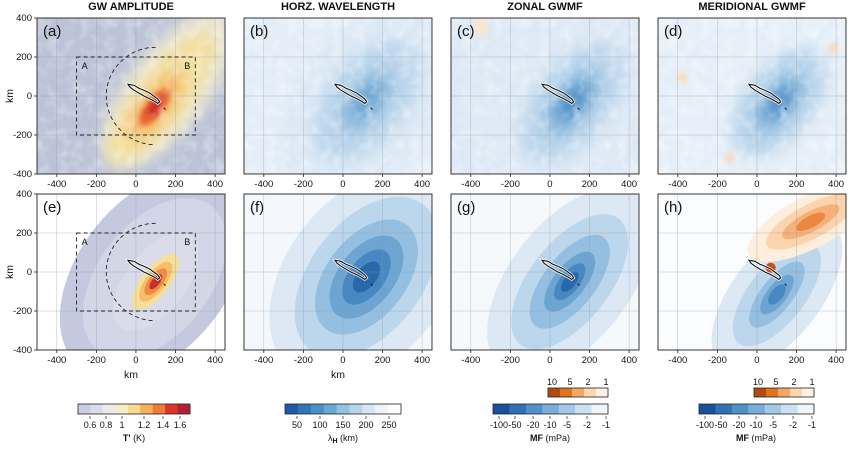  I want to click on colorbar-tick-label: -50, so click(514, 425).